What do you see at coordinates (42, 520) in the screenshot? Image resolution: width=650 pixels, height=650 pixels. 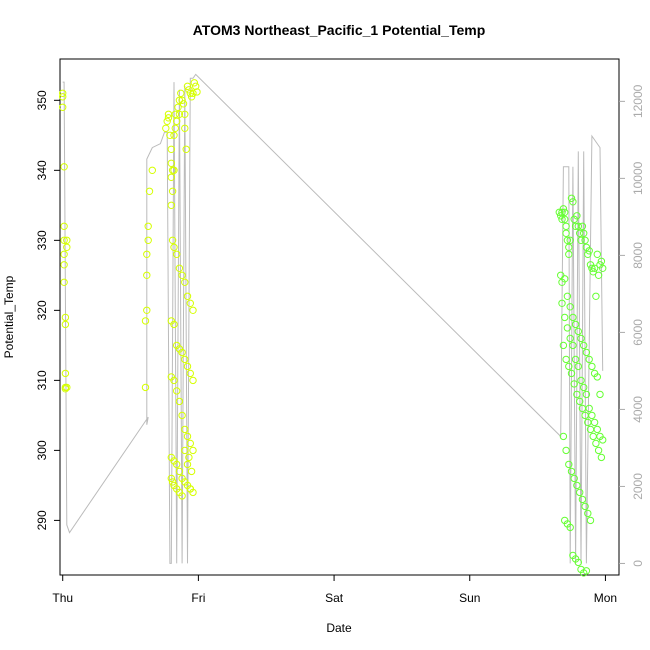 I see `y-tick-label: 290` at bounding box center [42, 520].